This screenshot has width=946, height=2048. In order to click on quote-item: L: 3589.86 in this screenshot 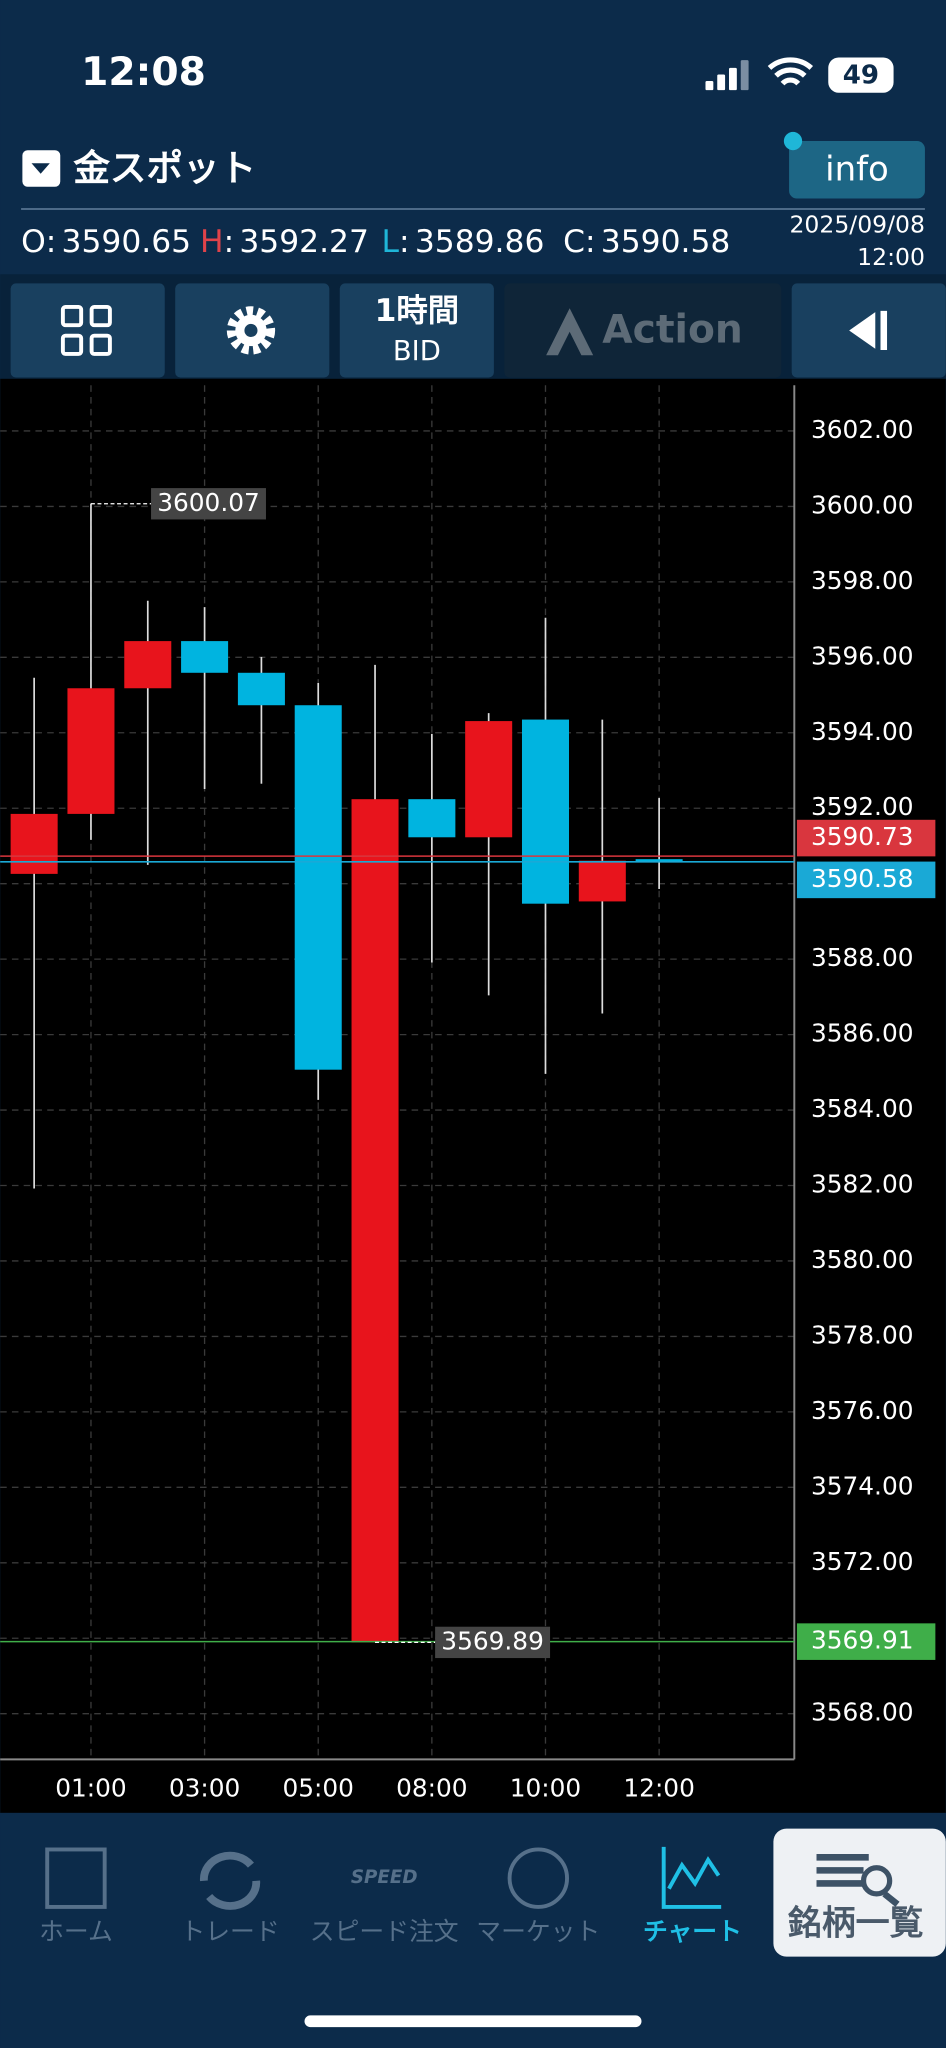, I will do `click(463, 242)`.